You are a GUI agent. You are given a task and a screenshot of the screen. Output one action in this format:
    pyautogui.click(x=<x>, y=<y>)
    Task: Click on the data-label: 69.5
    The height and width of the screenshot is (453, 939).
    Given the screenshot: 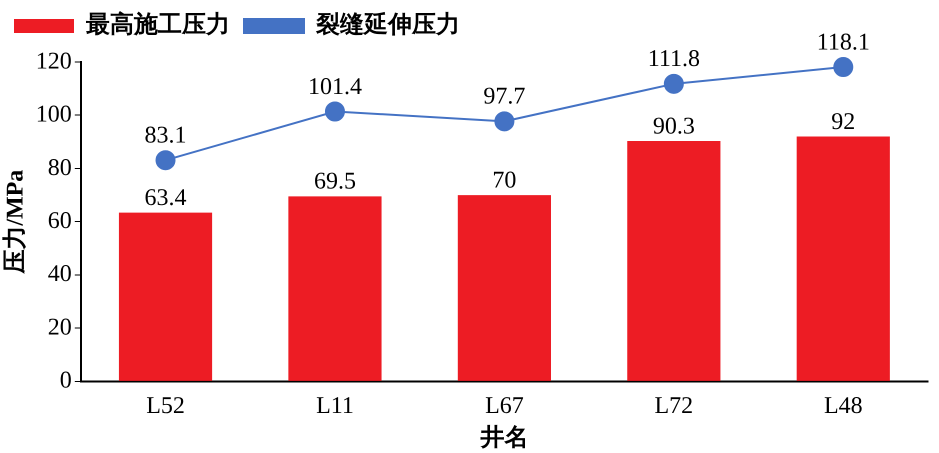 What is the action you would take?
    pyautogui.click(x=335, y=181)
    